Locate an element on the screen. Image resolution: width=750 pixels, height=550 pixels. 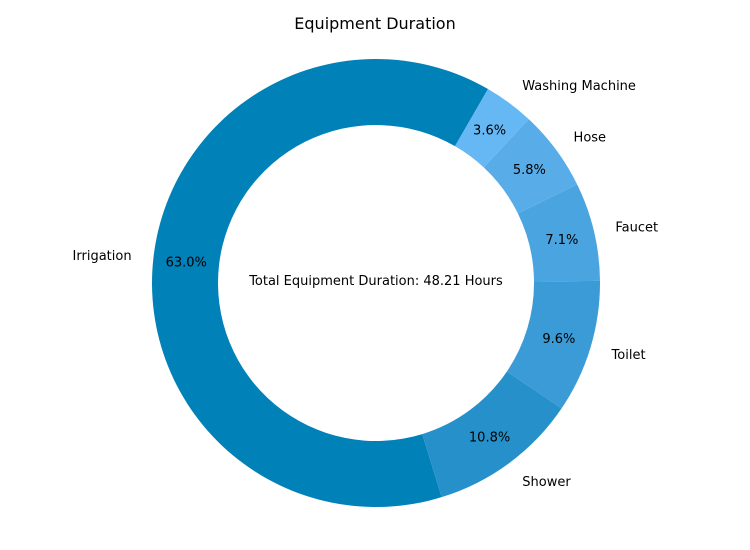
slice-washing-machine is located at coordinates (492, 128).